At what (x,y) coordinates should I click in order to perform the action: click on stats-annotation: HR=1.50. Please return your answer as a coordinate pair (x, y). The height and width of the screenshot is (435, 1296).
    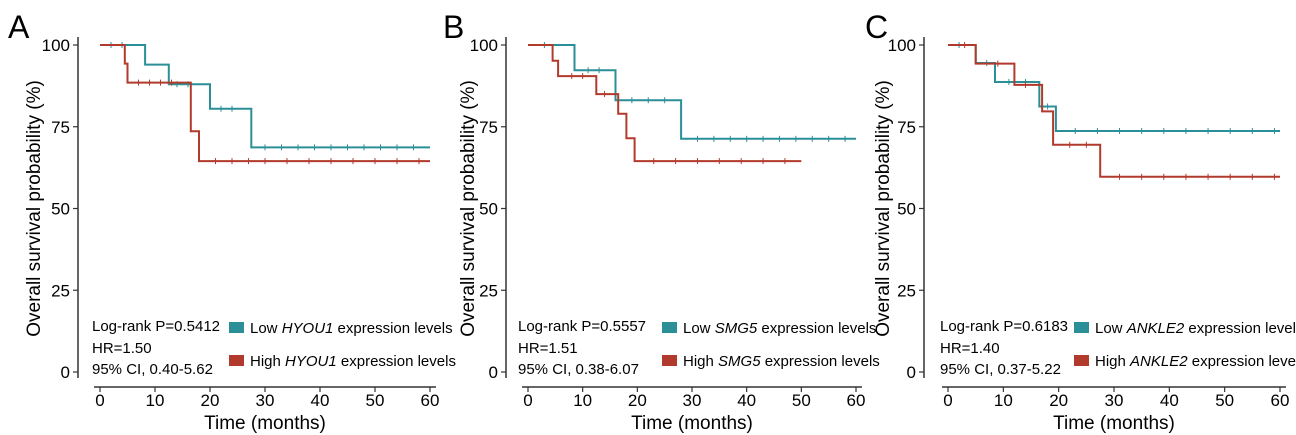
    Looking at the image, I should click on (122, 348).